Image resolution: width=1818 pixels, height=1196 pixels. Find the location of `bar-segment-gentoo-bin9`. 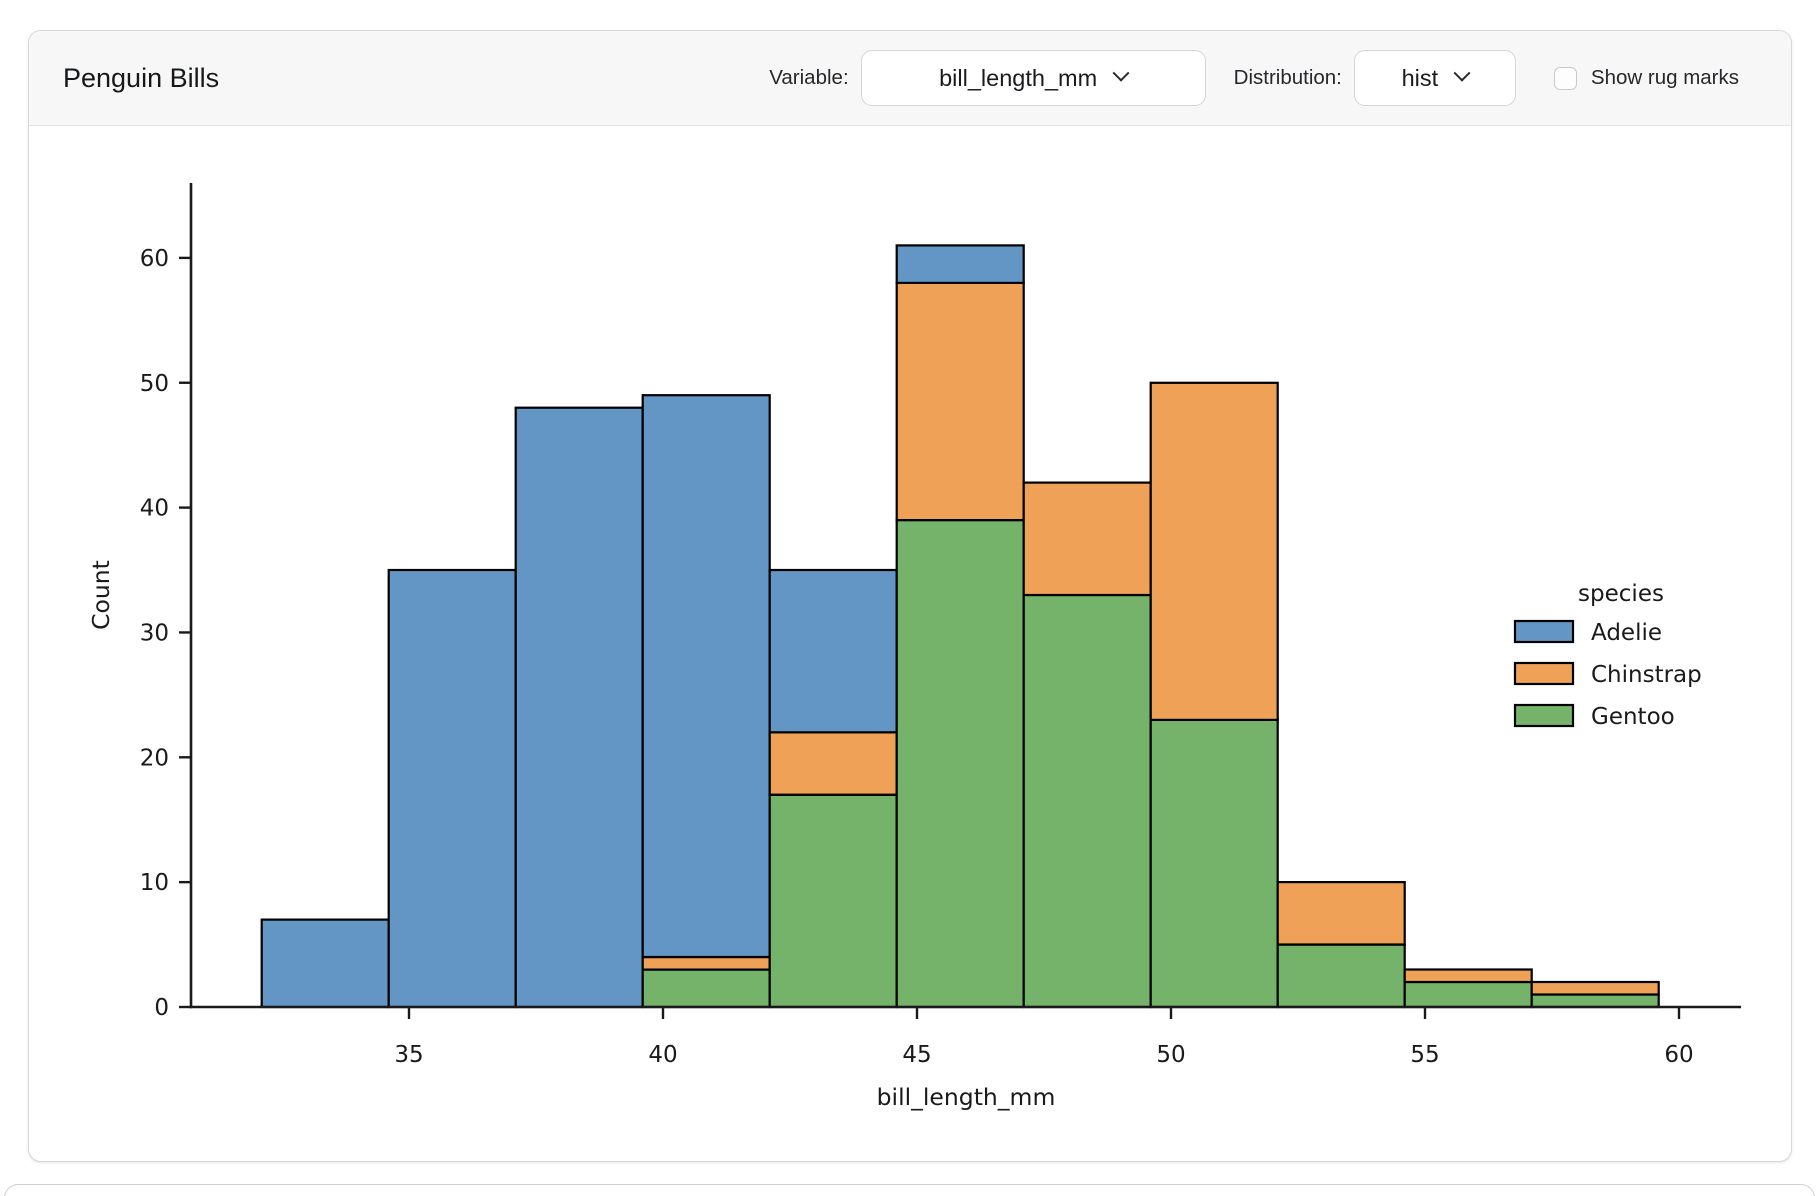

bar-segment-gentoo-bin9 is located at coordinates (1468, 994).